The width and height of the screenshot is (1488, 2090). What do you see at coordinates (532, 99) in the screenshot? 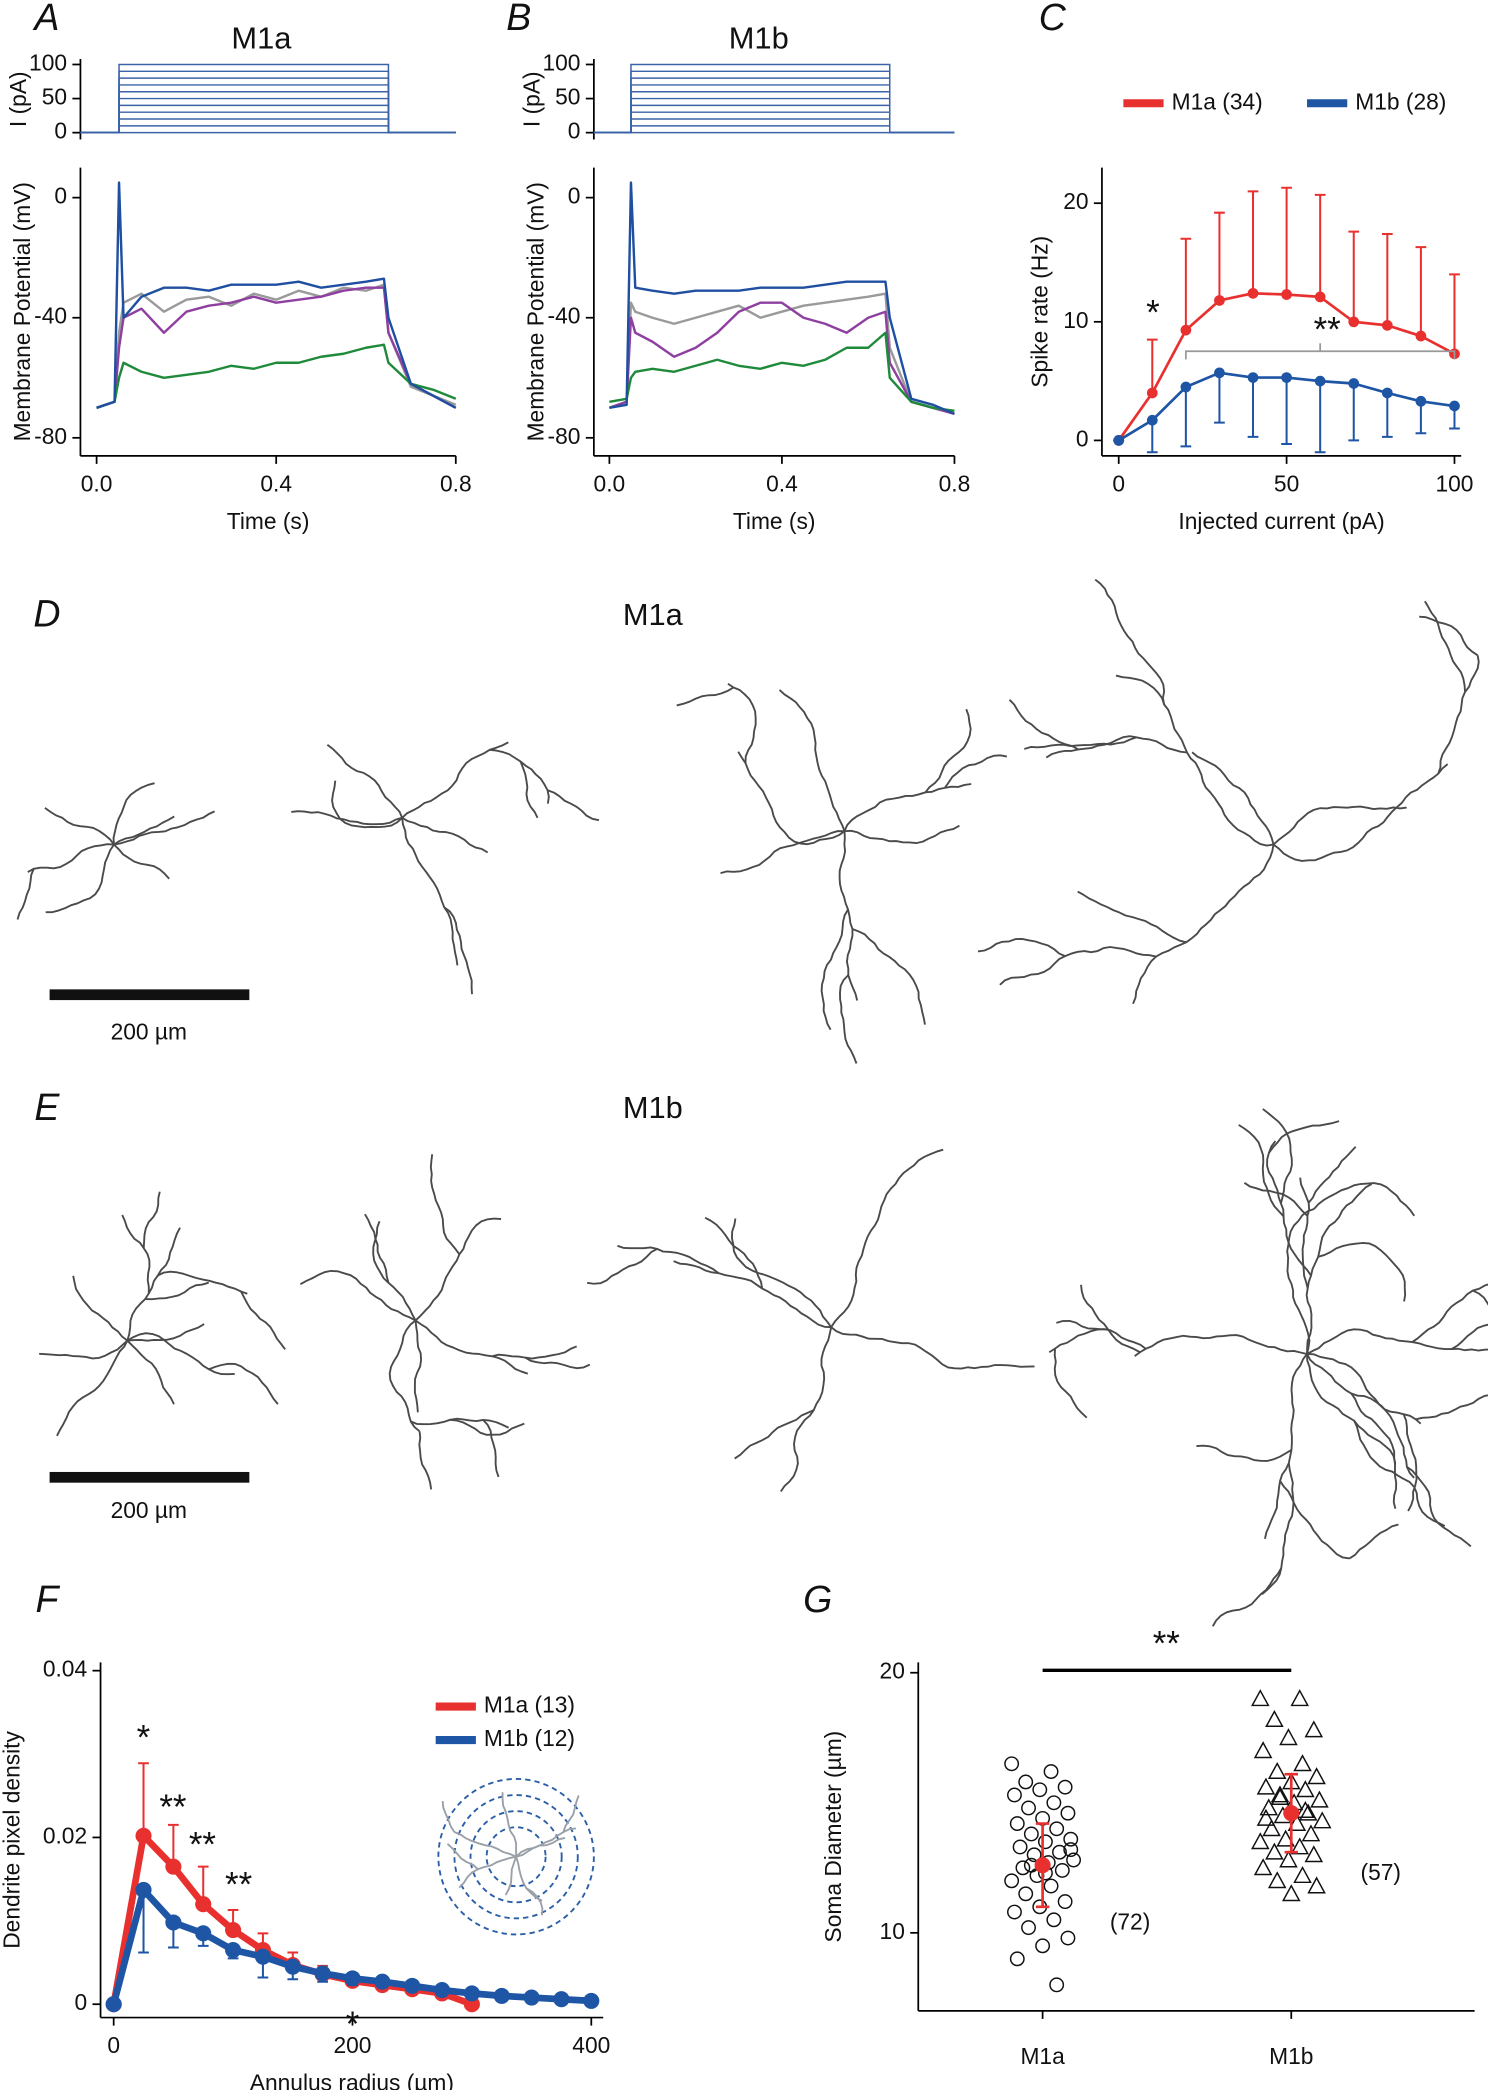
I see `stim-y-label: I (pA)` at bounding box center [532, 99].